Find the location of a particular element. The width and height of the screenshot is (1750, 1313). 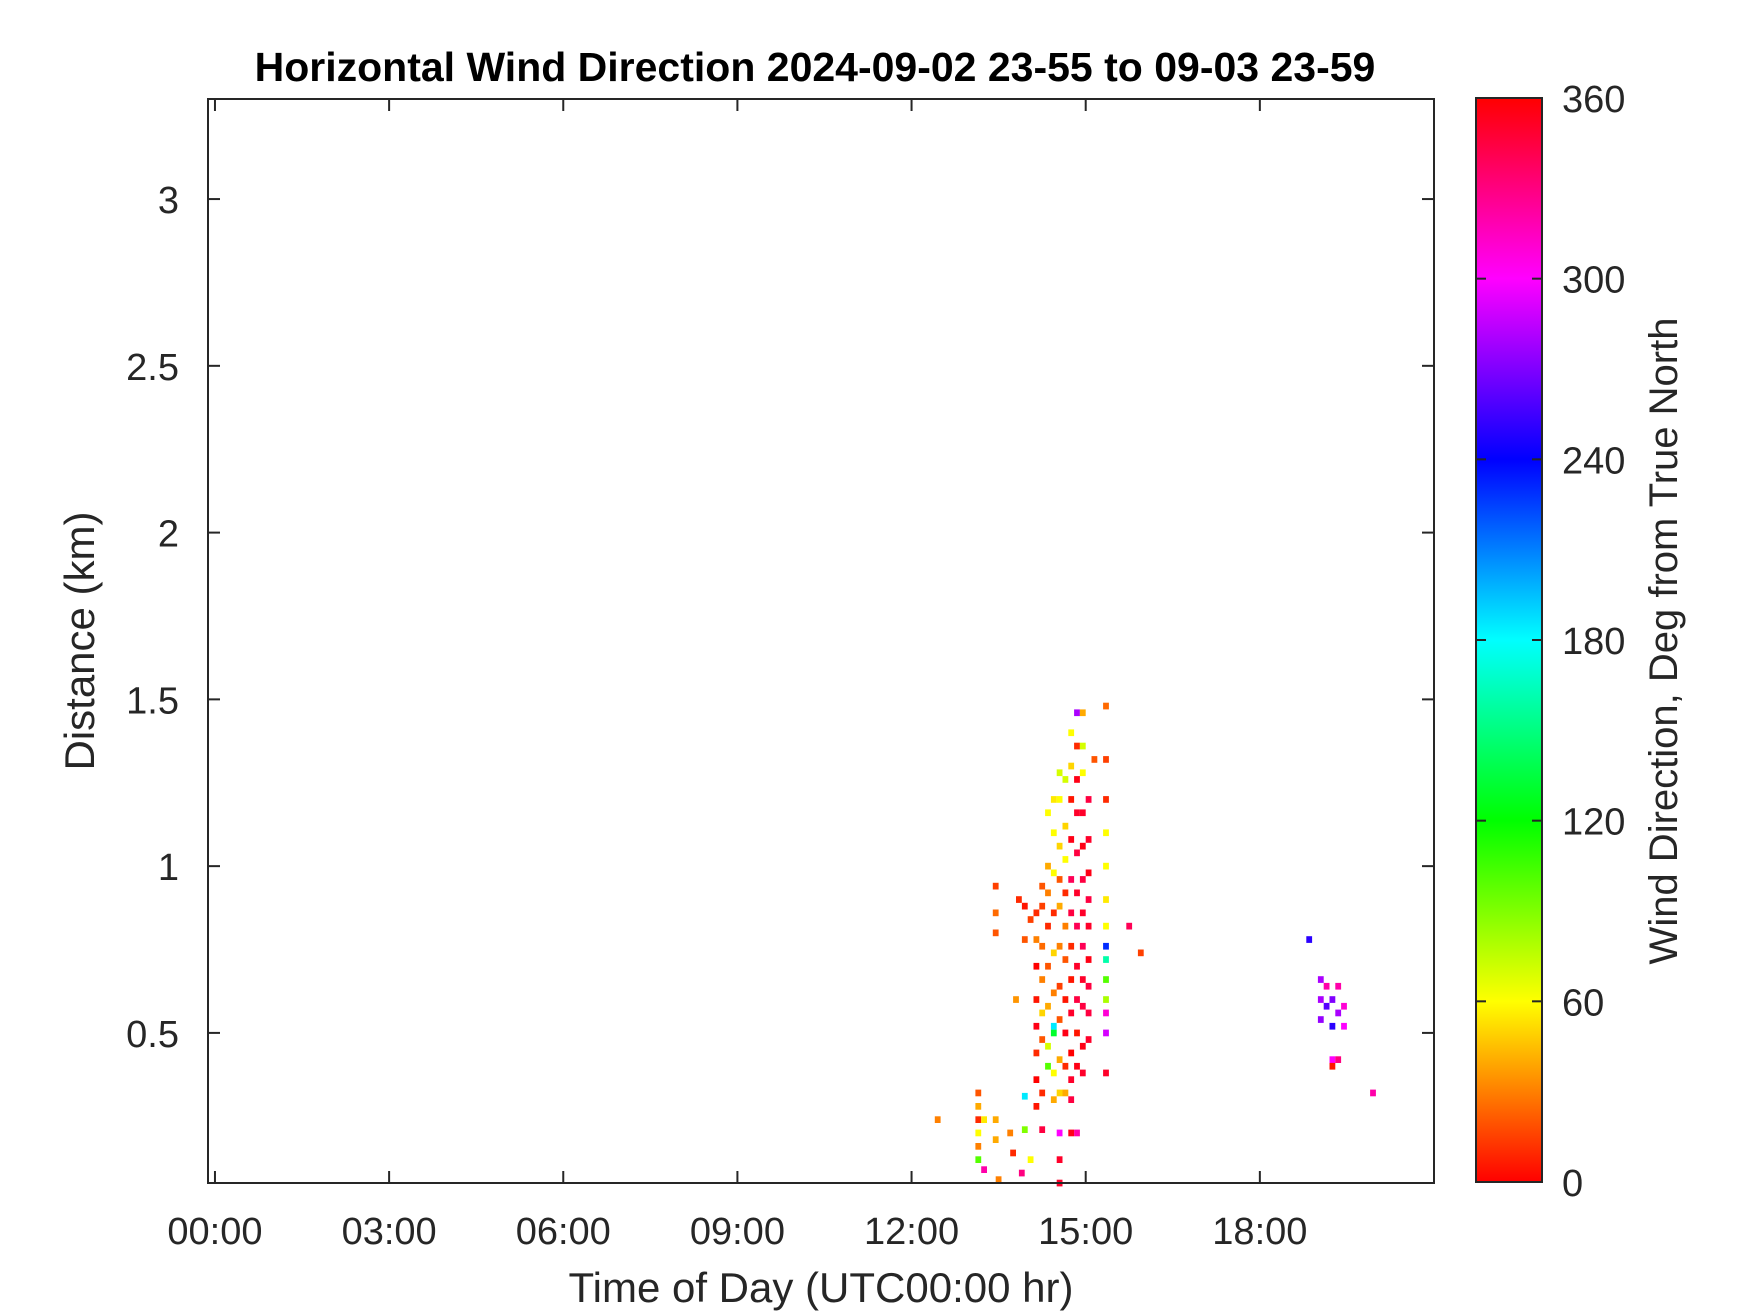

colorbar-tick-label: 300 is located at coordinates (1593, 281).